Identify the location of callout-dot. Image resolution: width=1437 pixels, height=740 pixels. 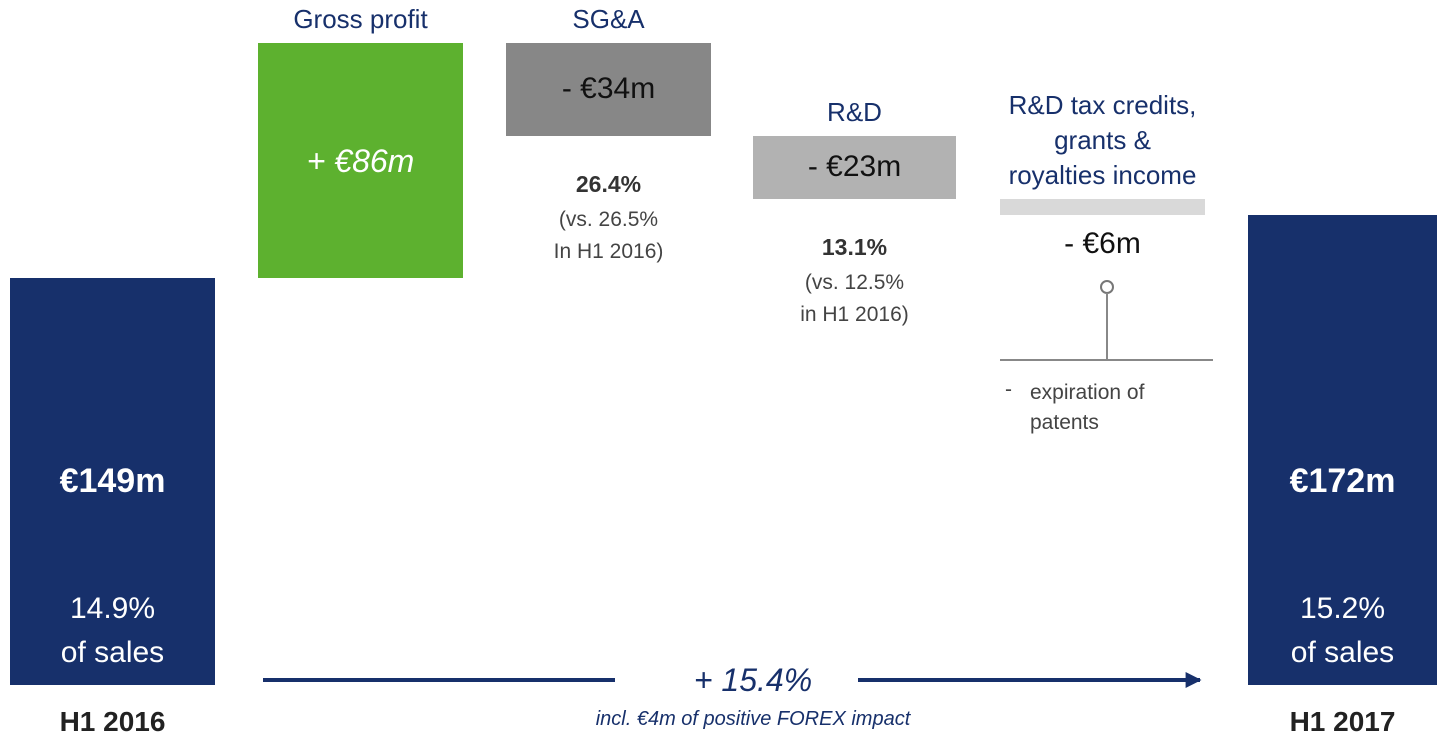
(1107, 287).